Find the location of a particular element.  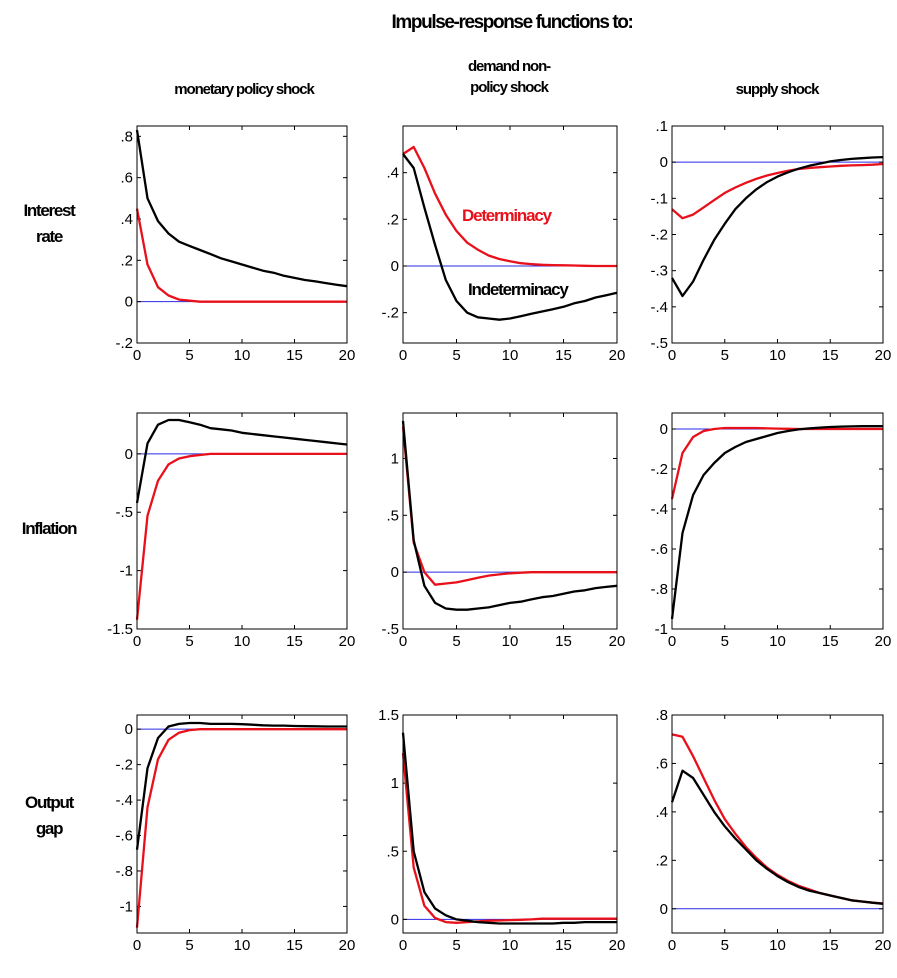

y-tick-label: -1.5 is located at coordinates (120, 629).